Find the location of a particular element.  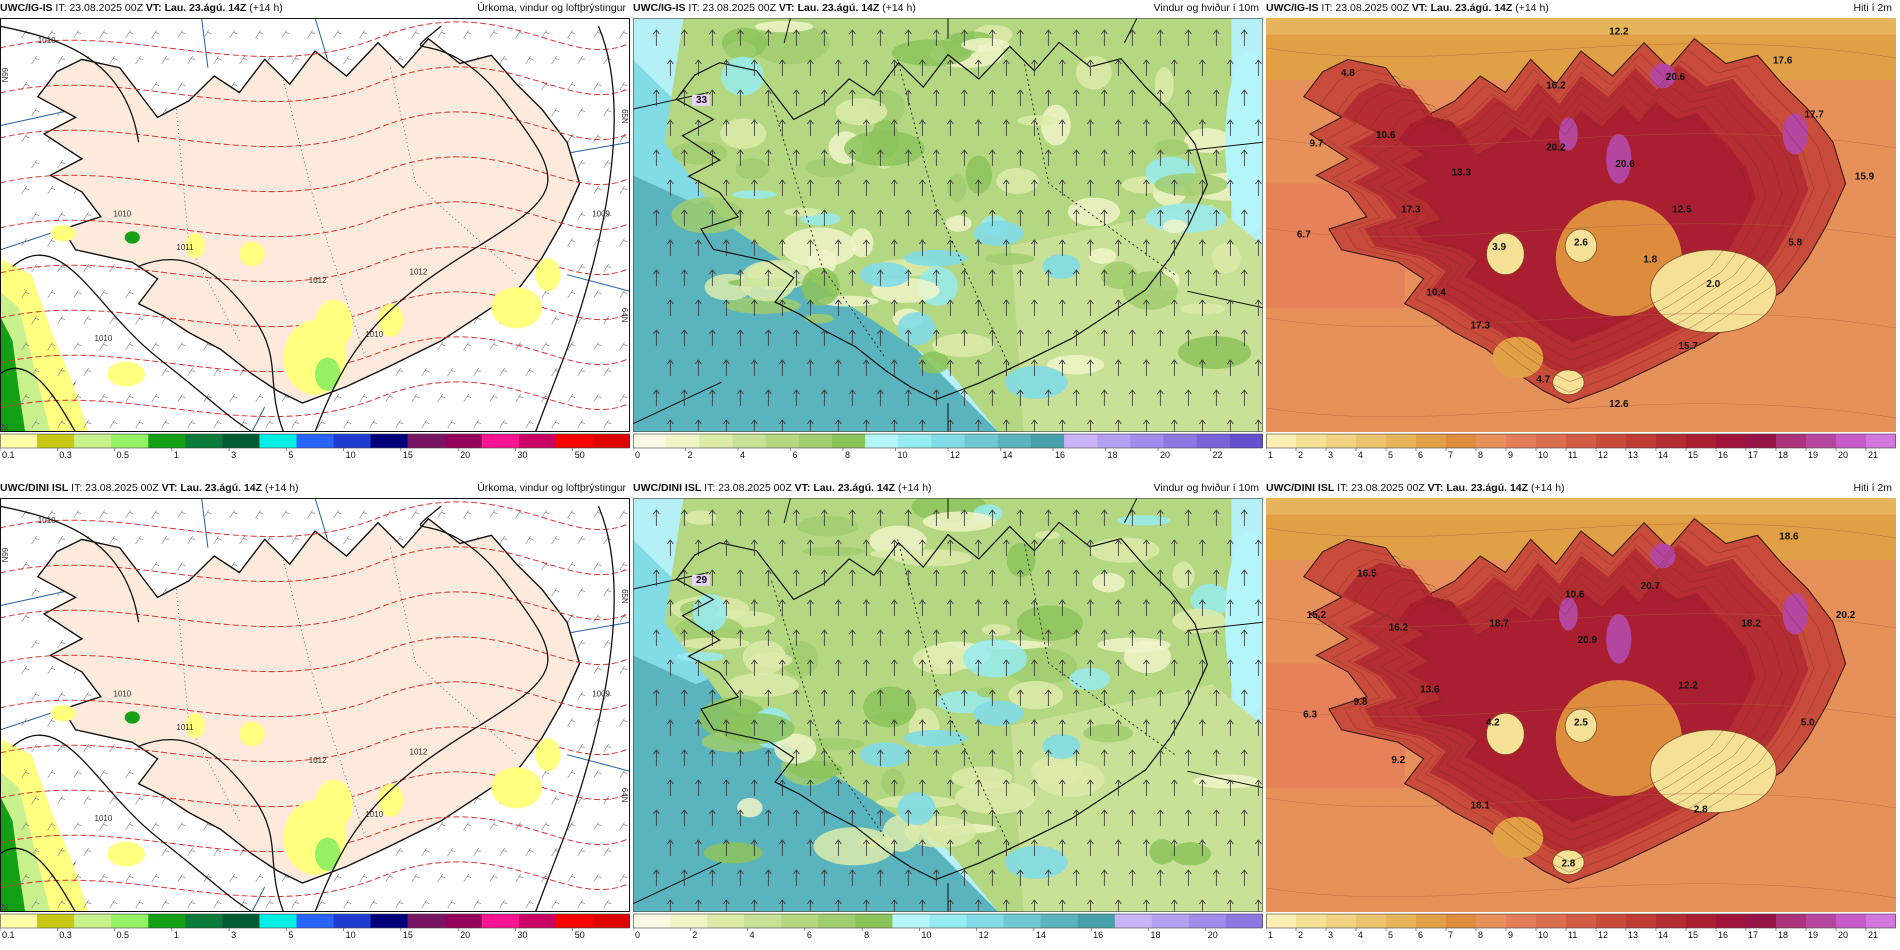

gust-channel is located at coordinates (998, 233).